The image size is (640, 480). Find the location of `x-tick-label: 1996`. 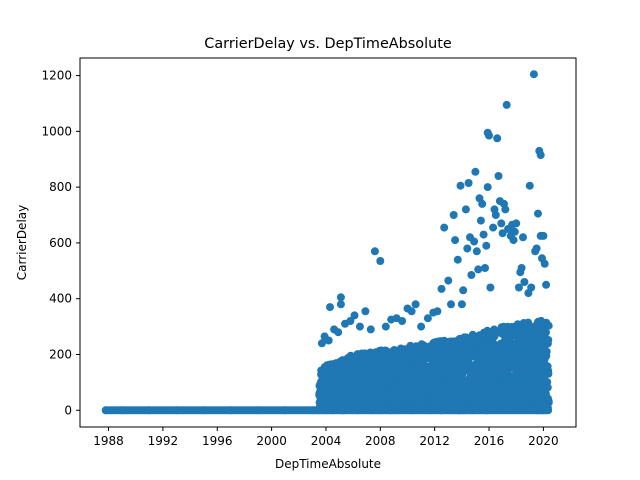

x-tick-label: 1996 is located at coordinates (217, 441).